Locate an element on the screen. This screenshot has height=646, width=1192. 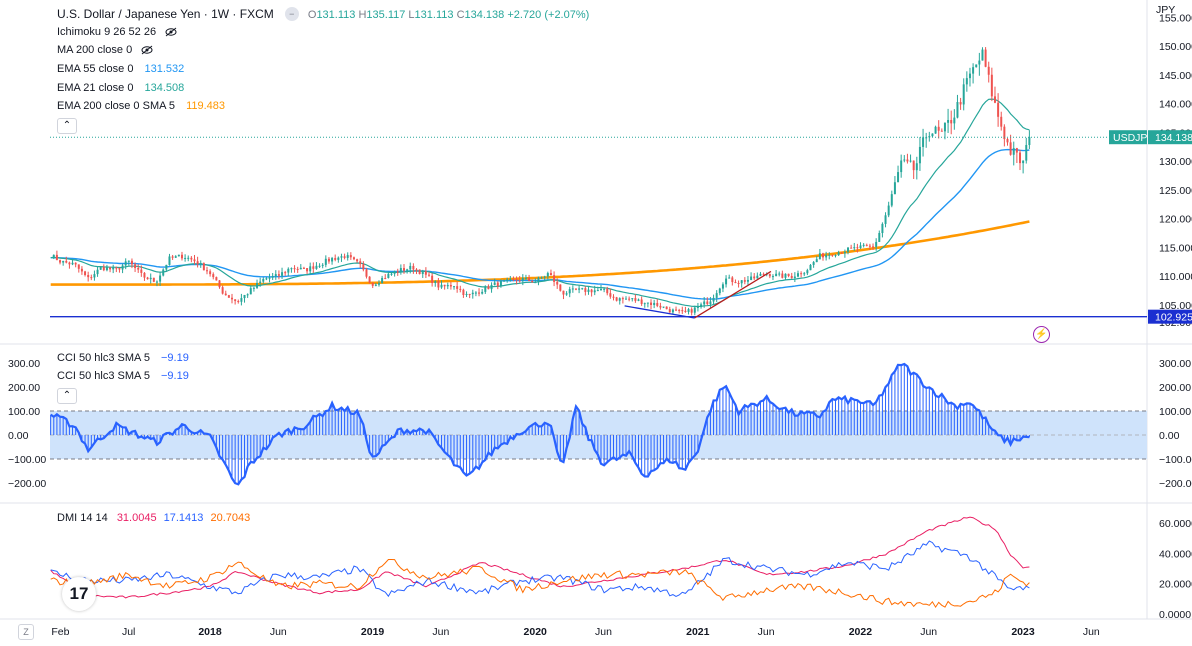
collapse-legend-button: ⌃ is located at coordinates (67, 126).